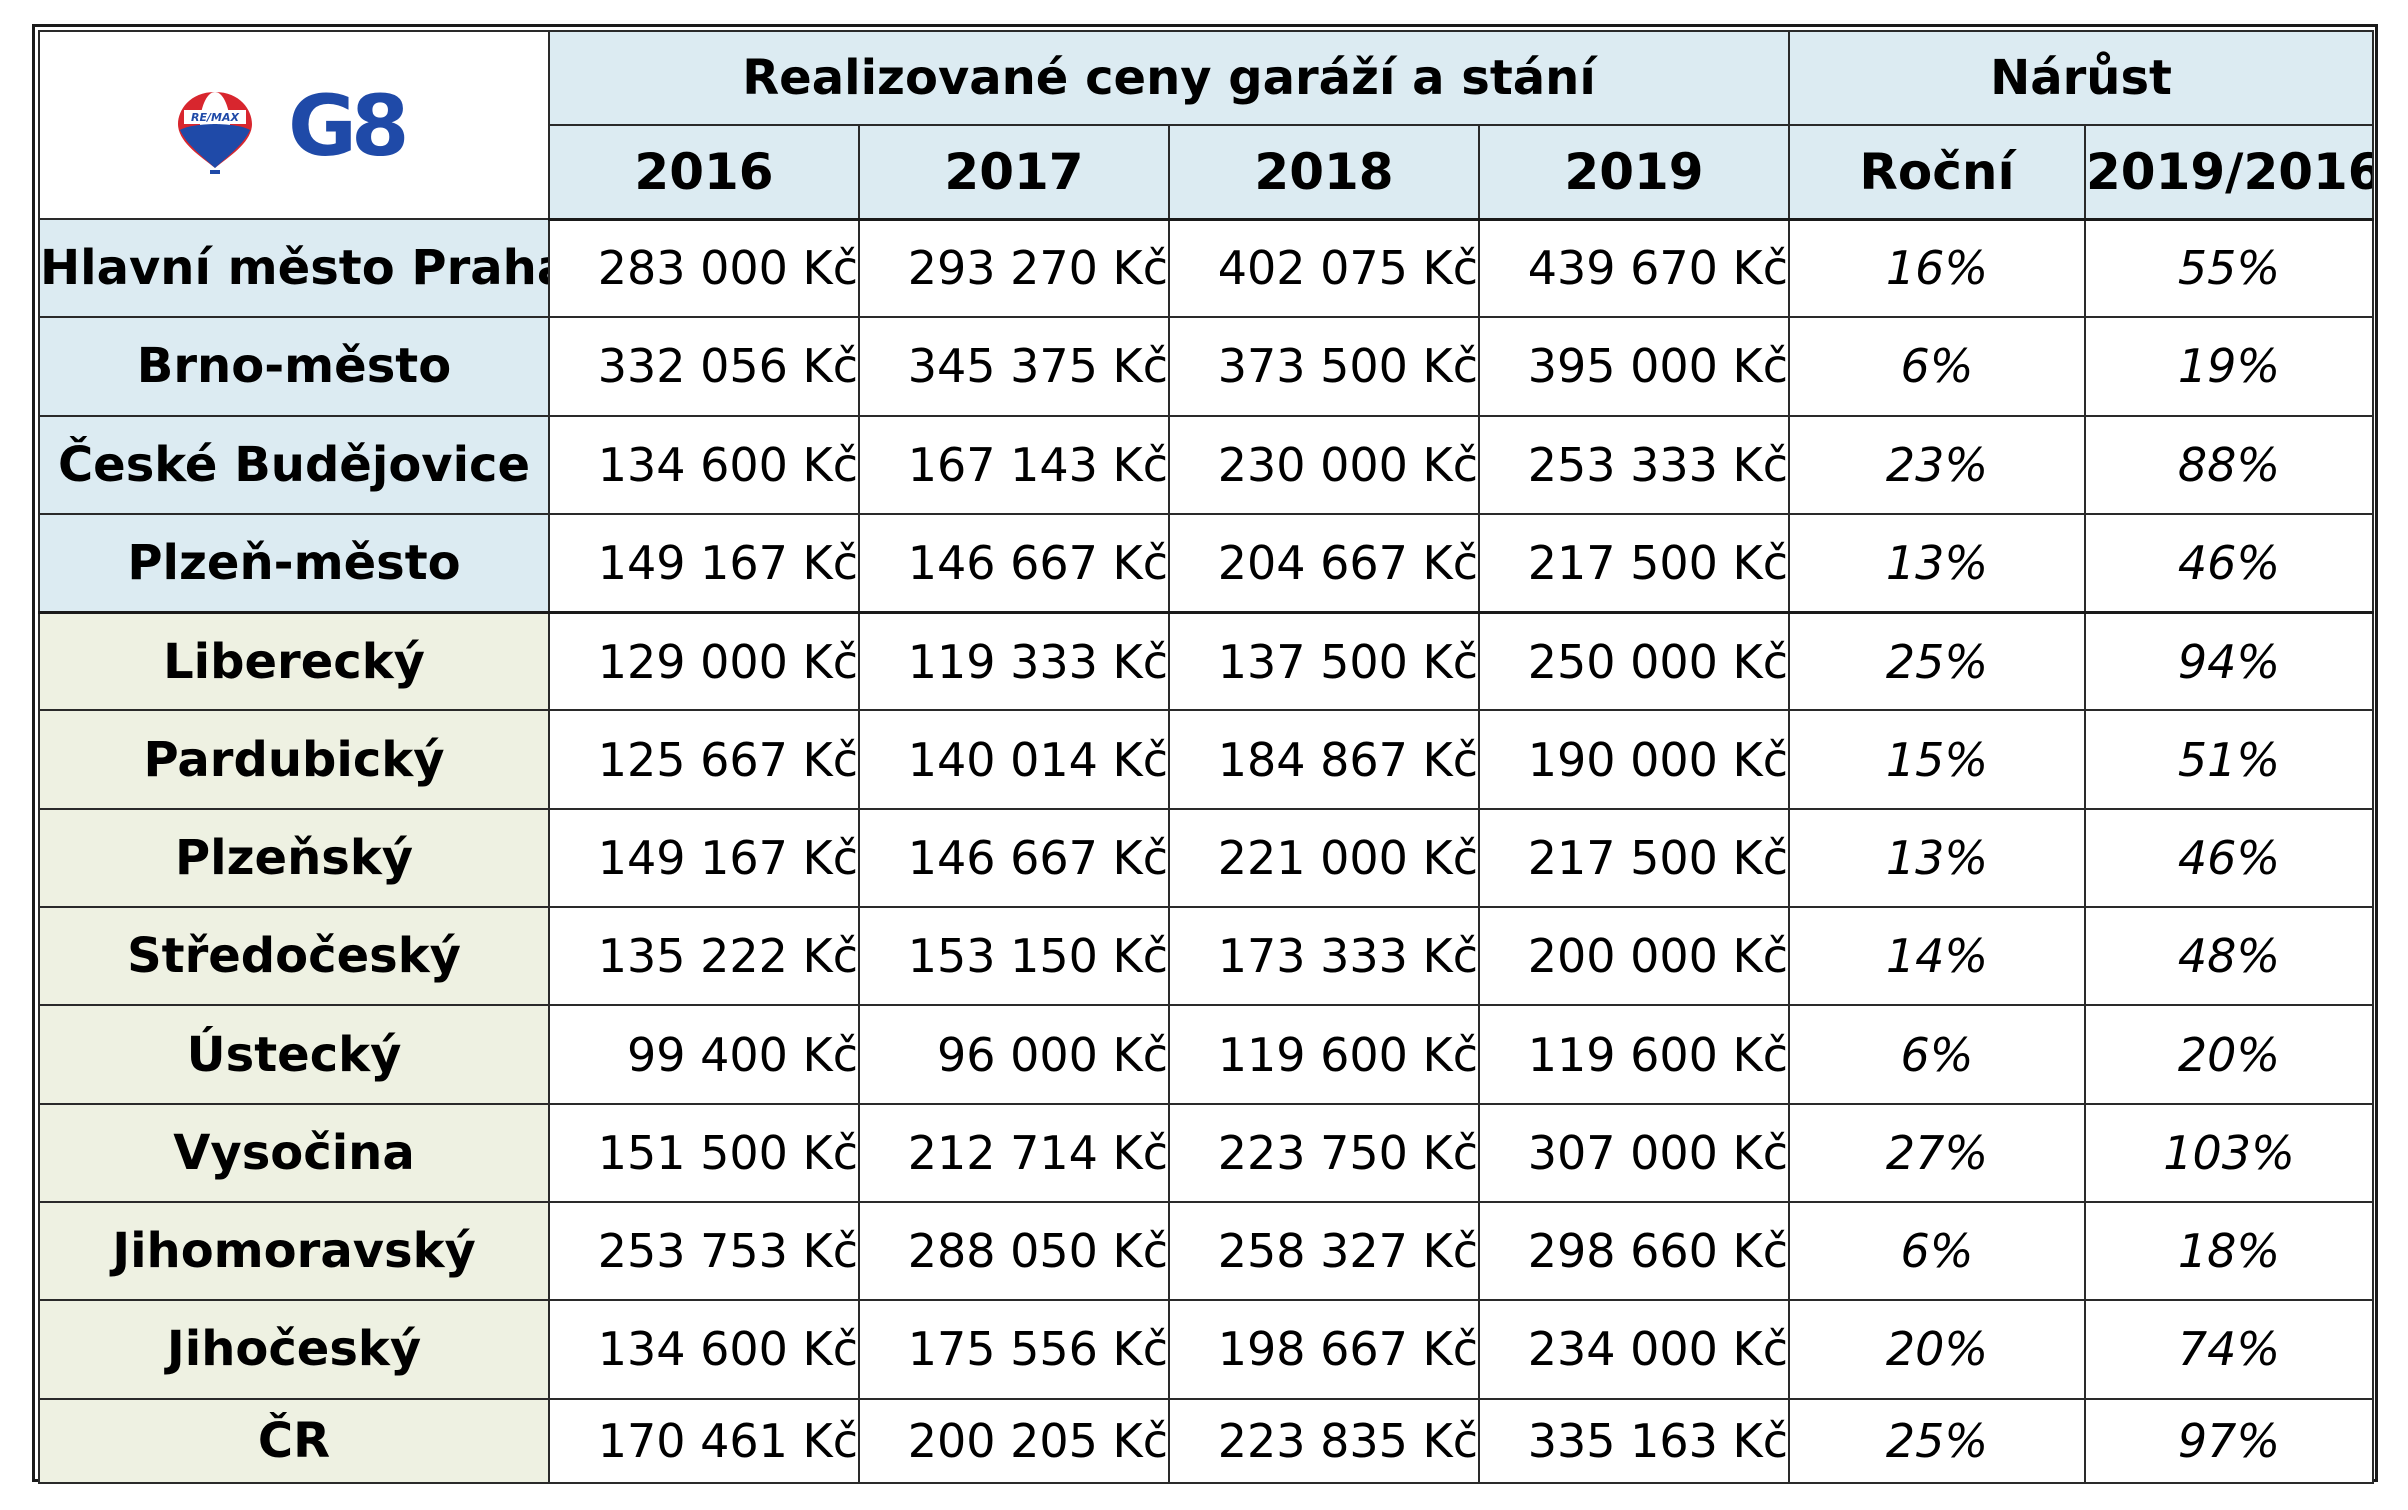 The width and height of the screenshot is (2408, 1510). What do you see at coordinates (704, 1054) in the screenshot?
I see `price-cell-2016: 99 400 Kč` at bounding box center [704, 1054].